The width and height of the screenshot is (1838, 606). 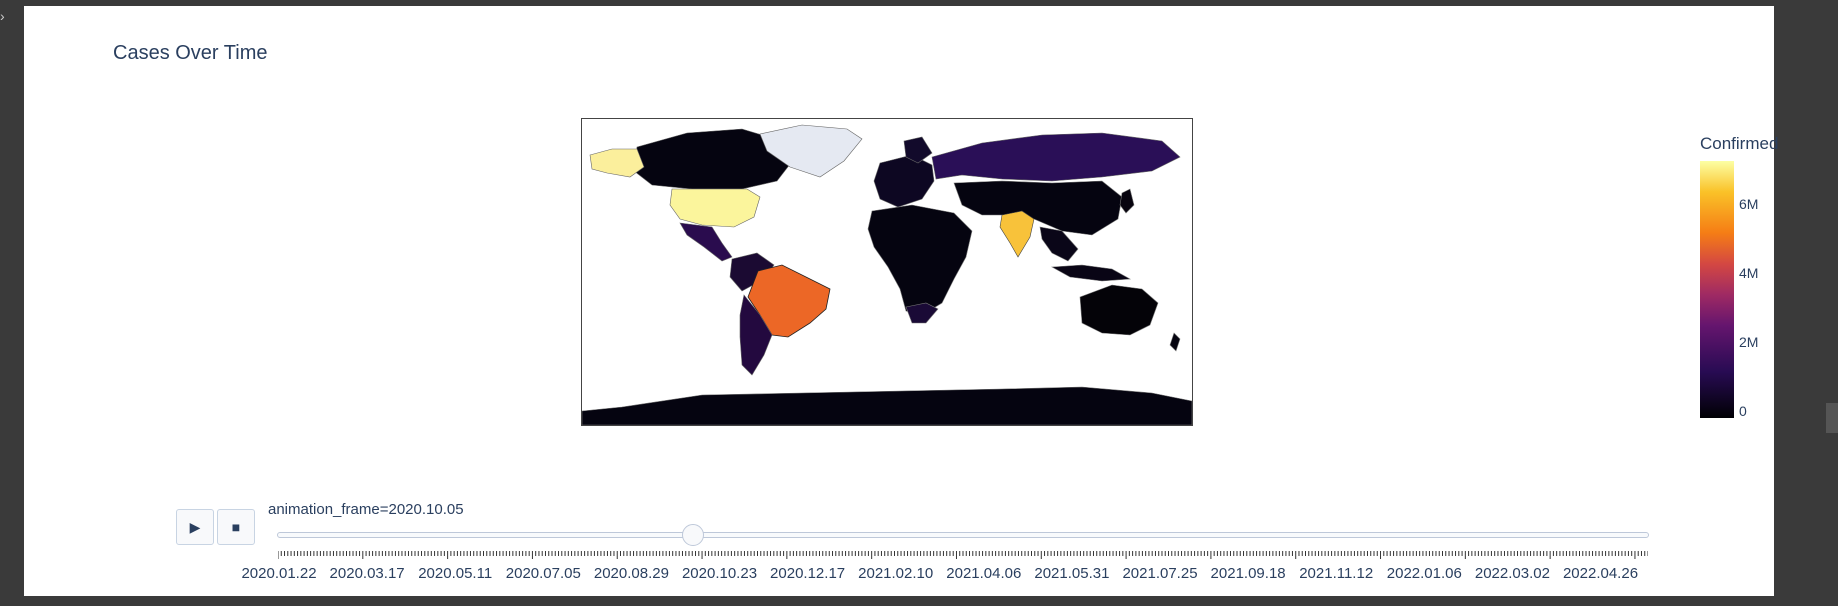 What do you see at coordinates (811, 151) in the screenshot?
I see `region-greenland` at bounding box center [811, 151].